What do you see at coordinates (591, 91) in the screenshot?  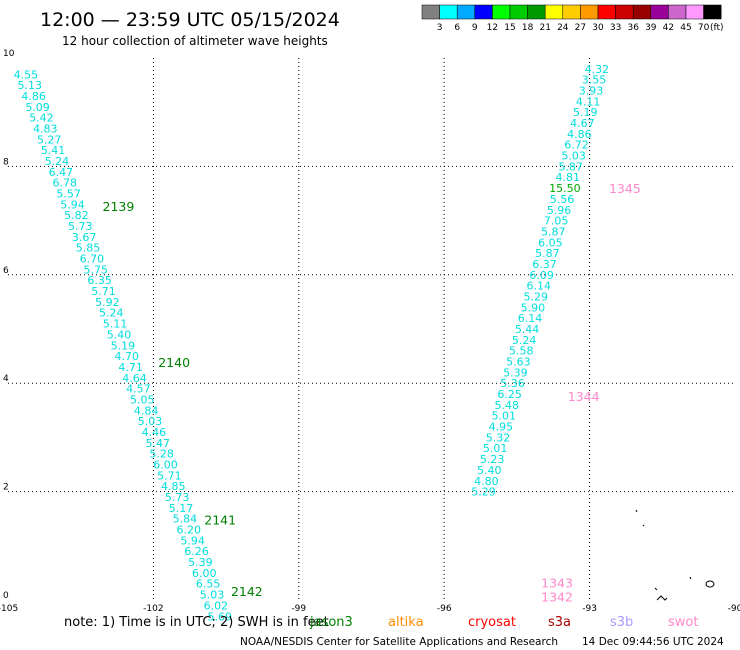 I see `wave-height-label: 3.93` at bounding box center [591, 91].